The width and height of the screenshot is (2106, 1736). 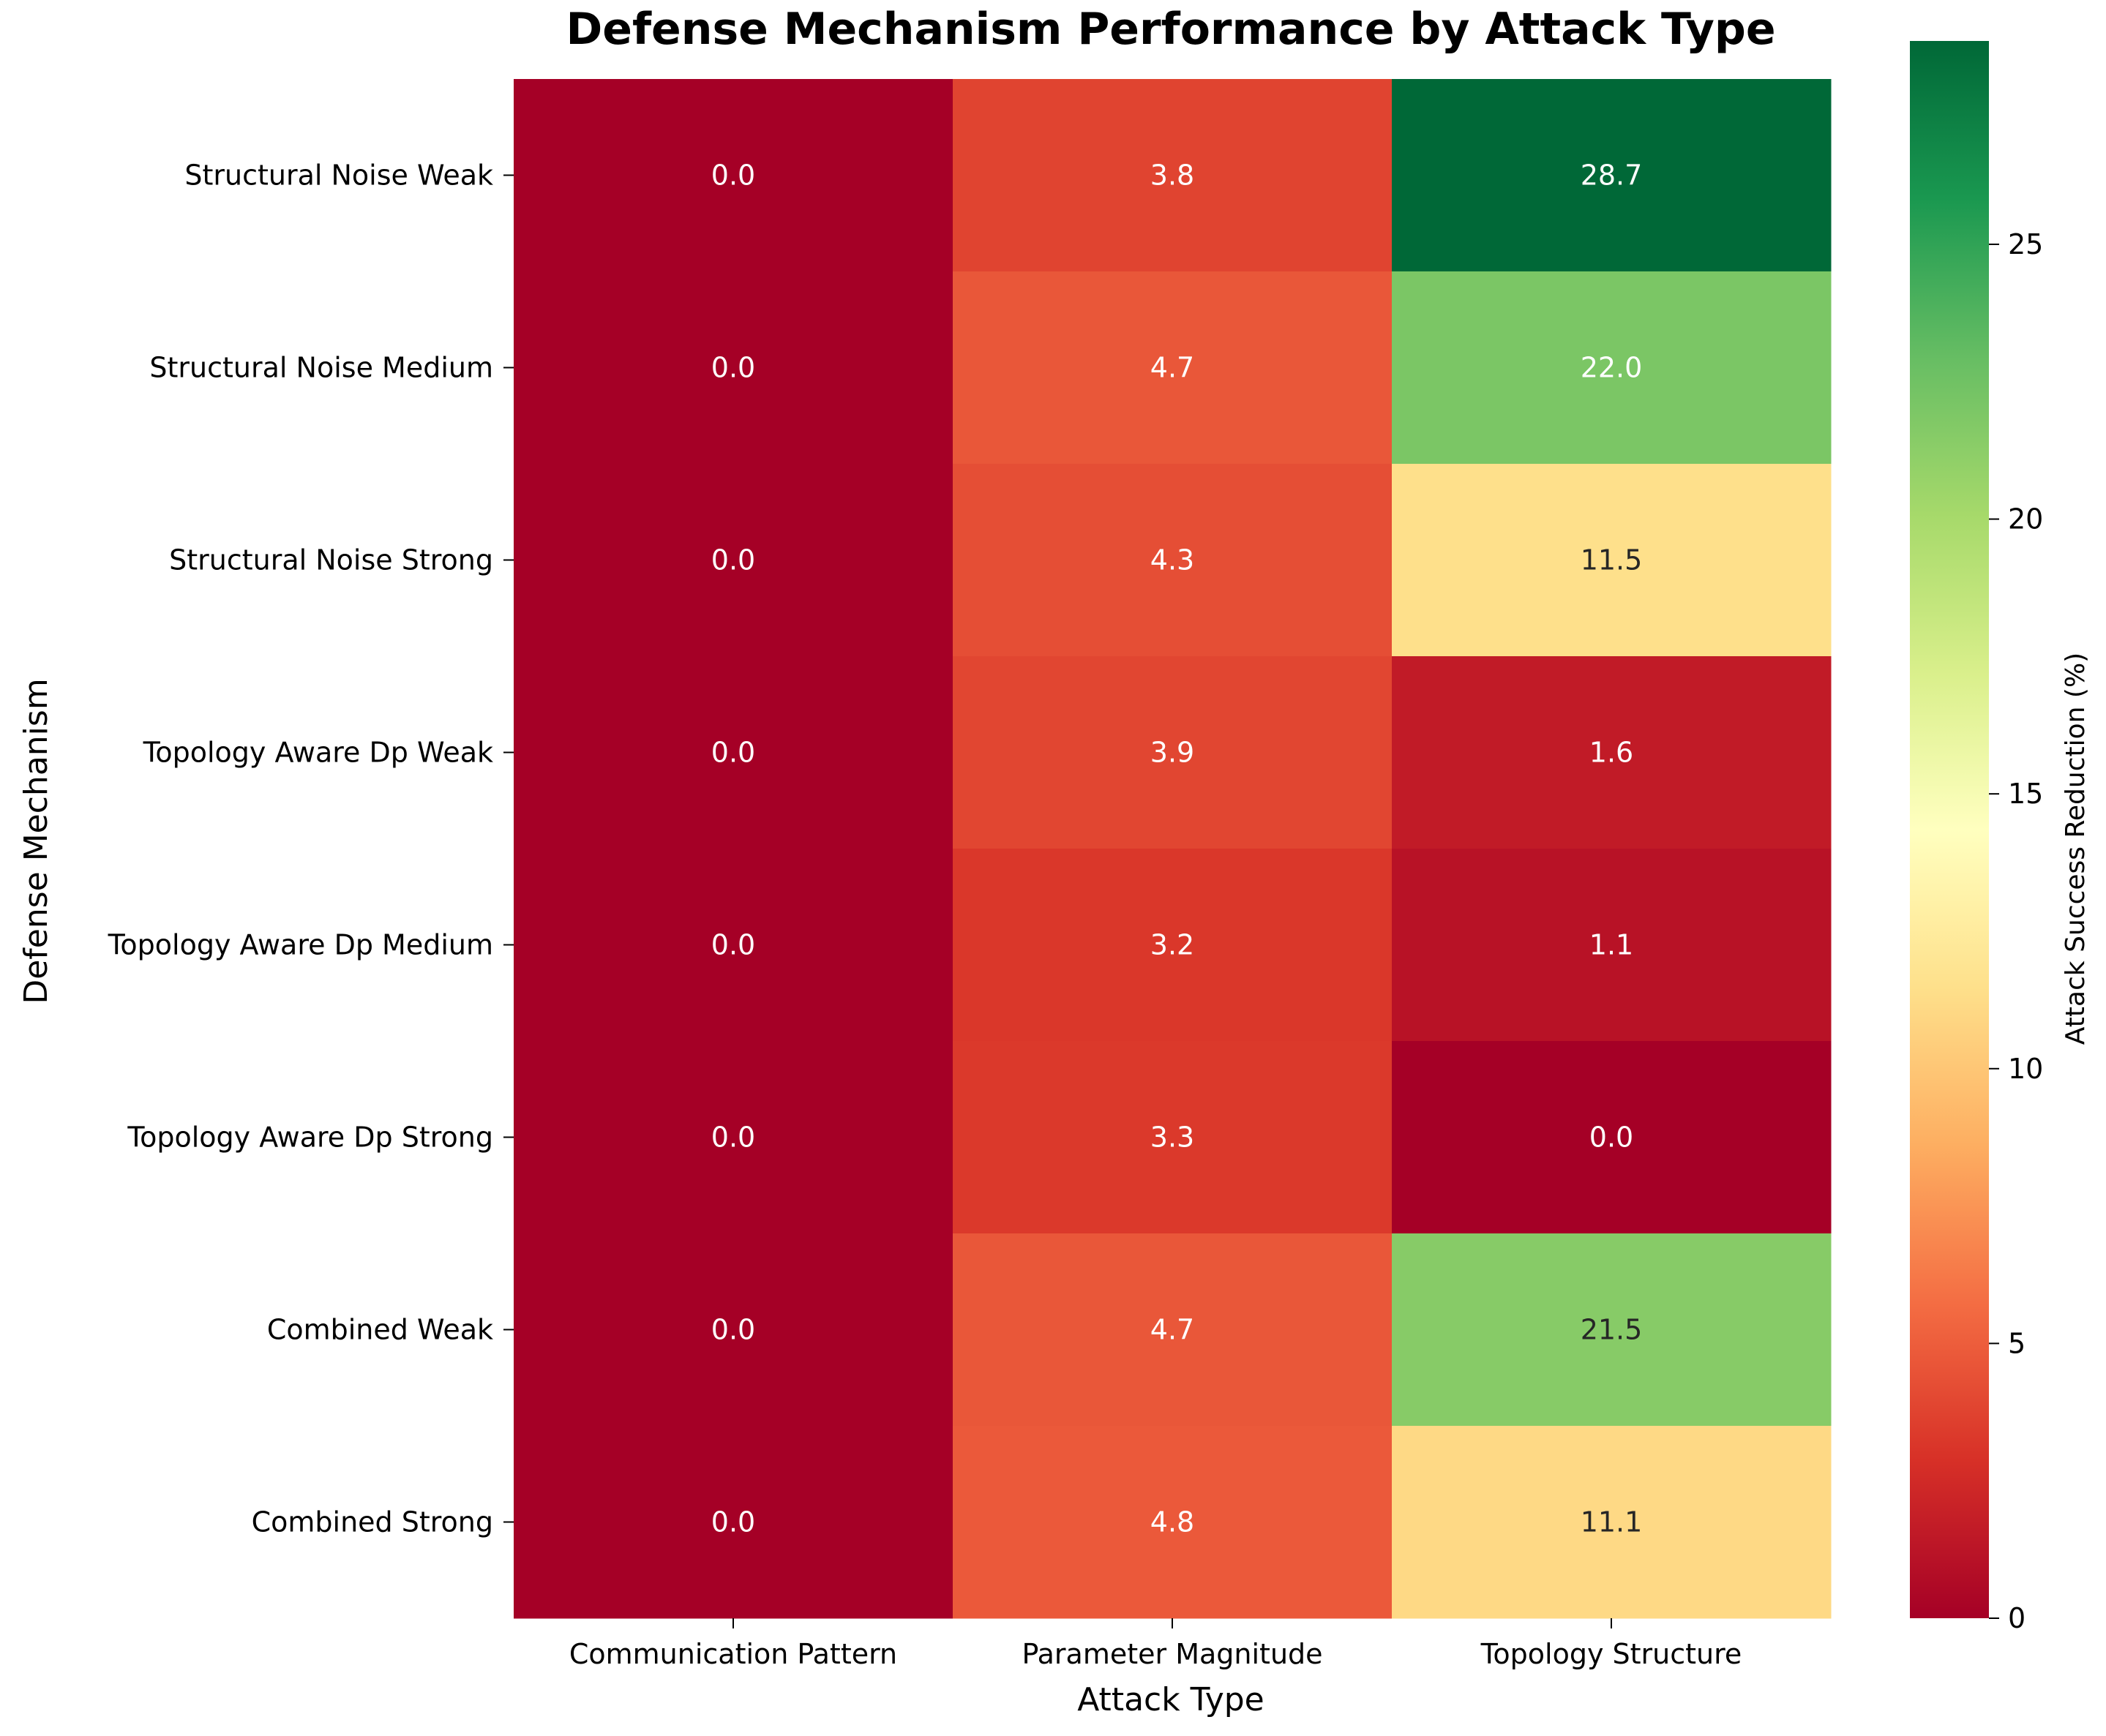 What do you see at coordinates (372, 1522) in the screenshot?
I see `y-tick-label: Combined Strong` at bounding box center [372, 1522].